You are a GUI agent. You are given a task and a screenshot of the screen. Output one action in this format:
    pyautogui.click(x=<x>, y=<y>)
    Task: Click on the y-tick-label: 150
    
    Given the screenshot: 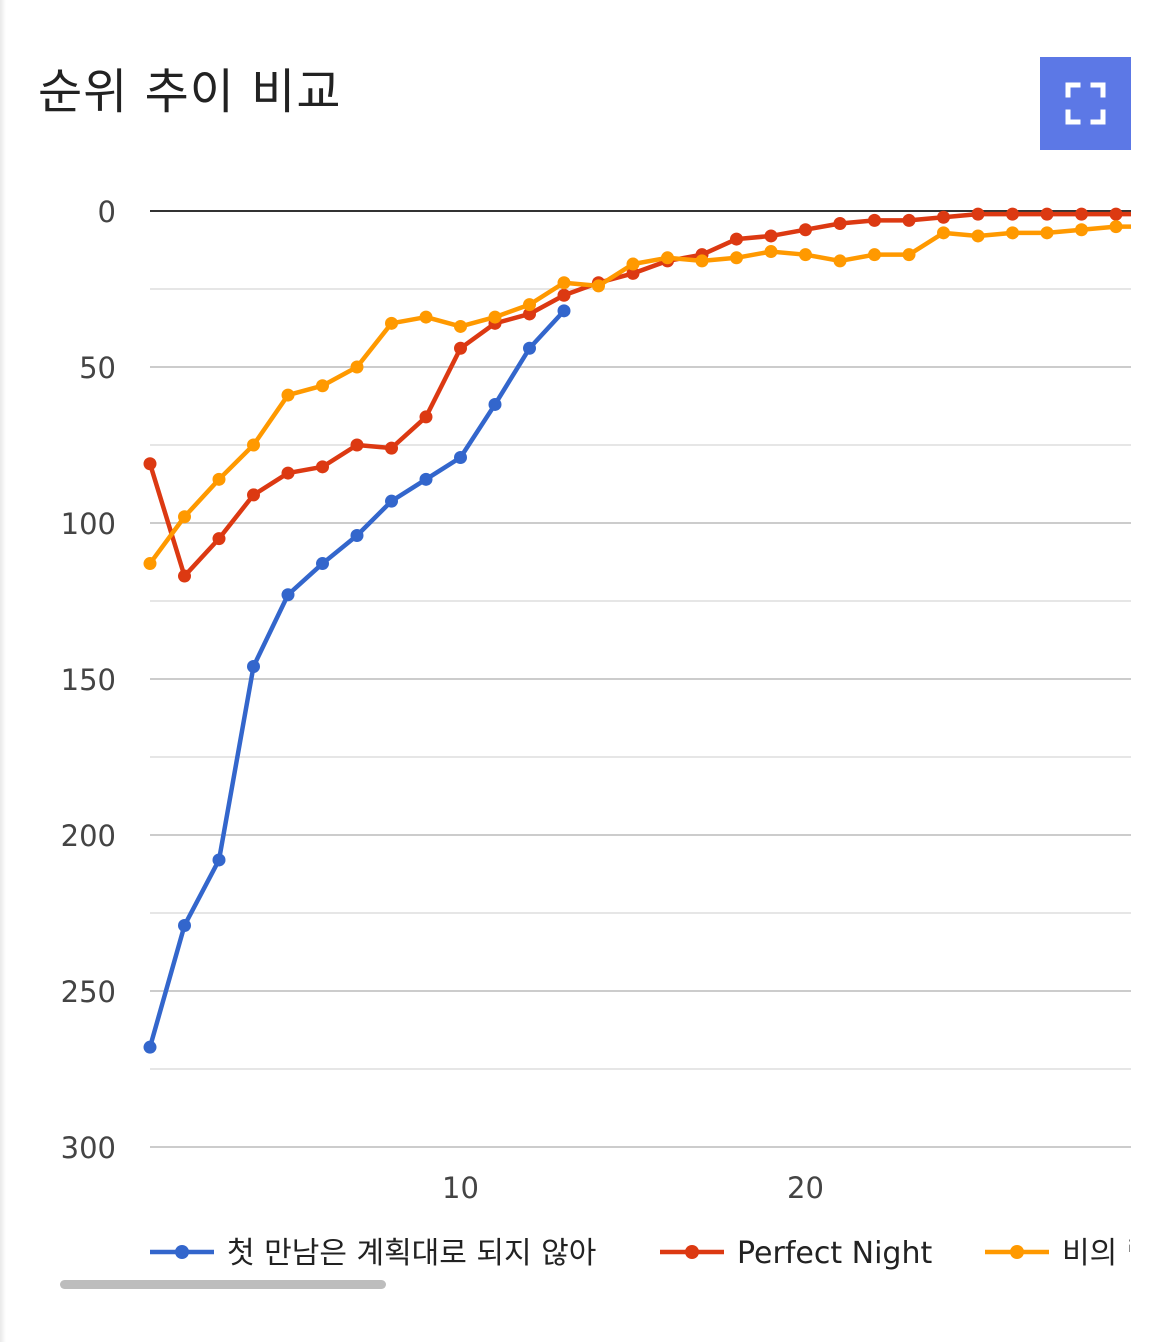 What is the action you would take?
    pyautogui.click(x=88, y=680)
    